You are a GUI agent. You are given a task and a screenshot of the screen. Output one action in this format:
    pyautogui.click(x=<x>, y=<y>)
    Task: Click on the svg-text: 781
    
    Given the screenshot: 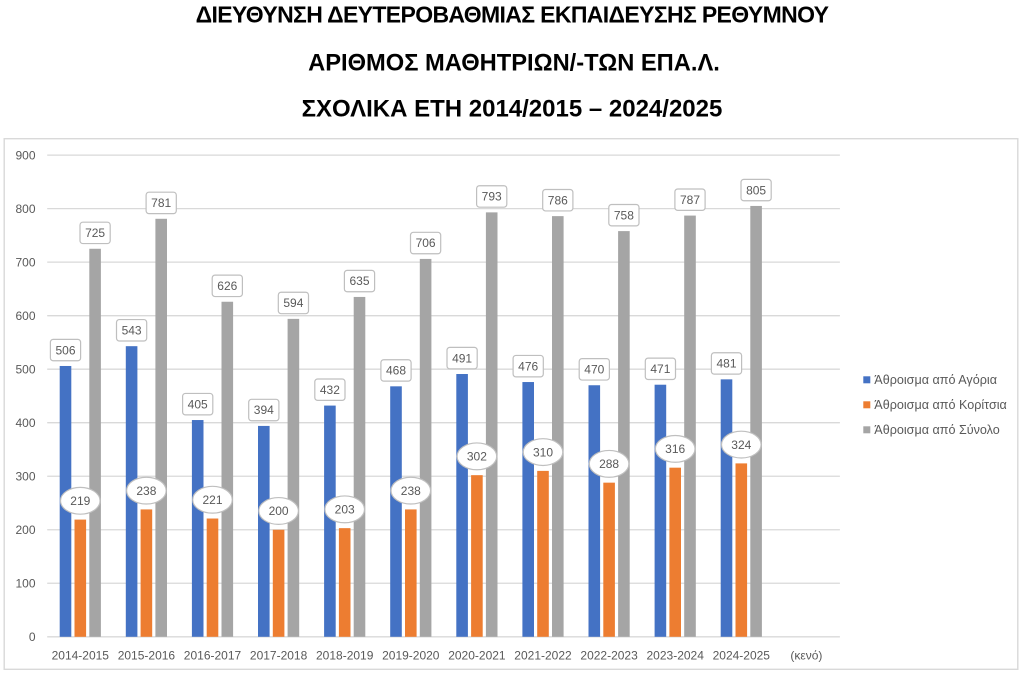 What is the action you would take?
    pyautogui.click(x=161, y=203)
    